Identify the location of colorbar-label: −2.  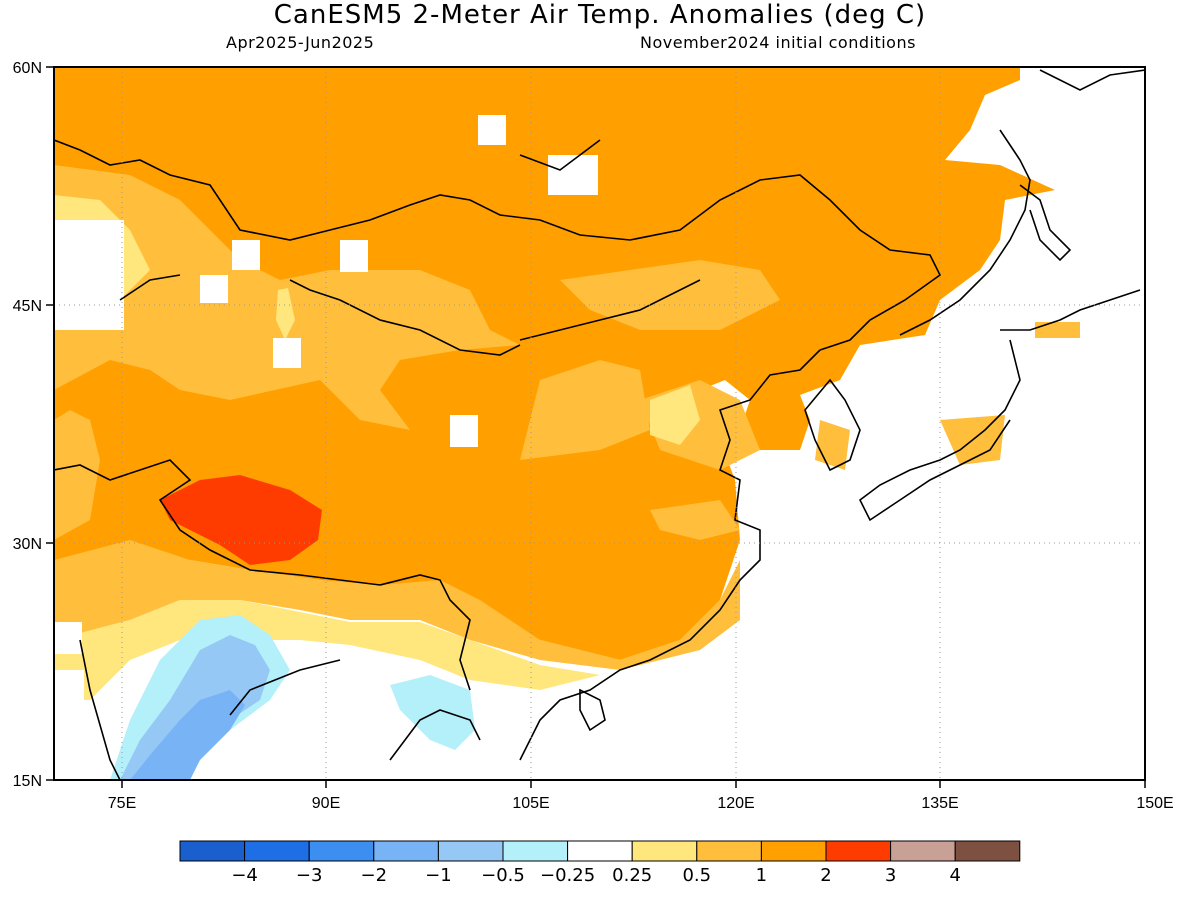
(374, 875).